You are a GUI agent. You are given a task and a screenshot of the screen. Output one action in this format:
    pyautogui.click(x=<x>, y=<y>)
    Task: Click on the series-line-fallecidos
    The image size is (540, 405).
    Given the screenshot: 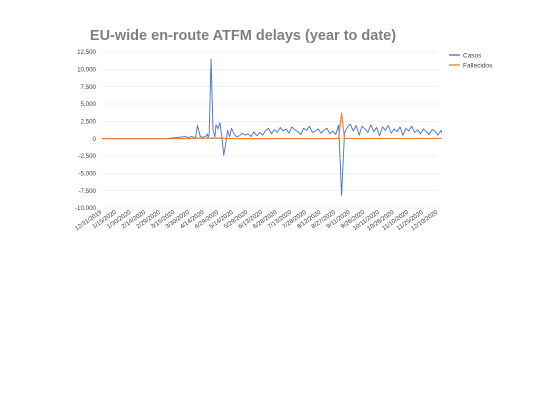 What is the action you would take?
    pyautogui.click(x=272, y=126)
    